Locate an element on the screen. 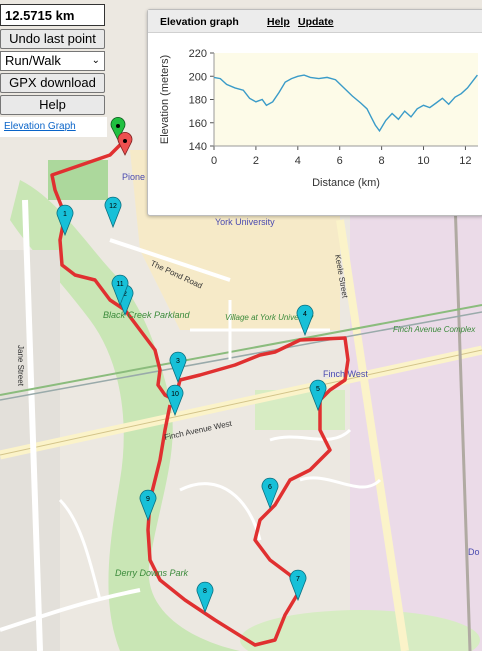  y-tick-label: 160 is located at coordinates (198, 124).